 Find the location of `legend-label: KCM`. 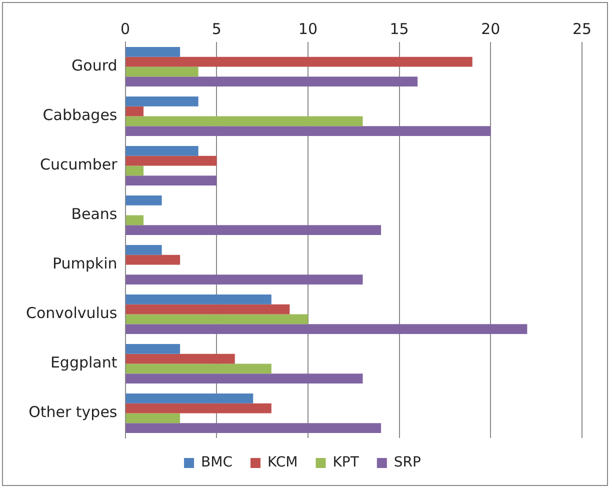

legend-label: KCM is located at coordinates (282, 462).